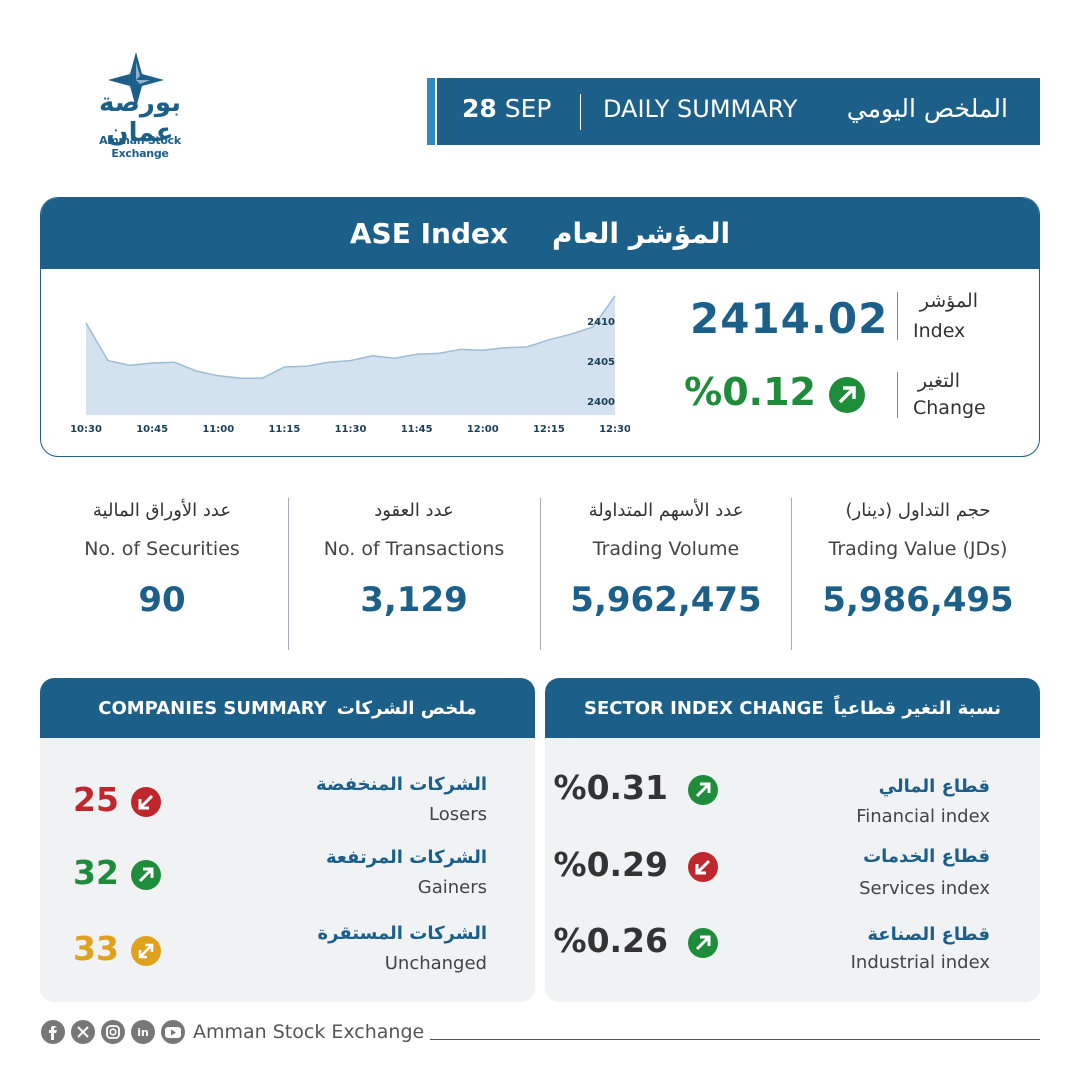 Image resolution: width=1080 pixels, height=1080 pixels. I want to click on row-value: %0.26, so click(611, 940).